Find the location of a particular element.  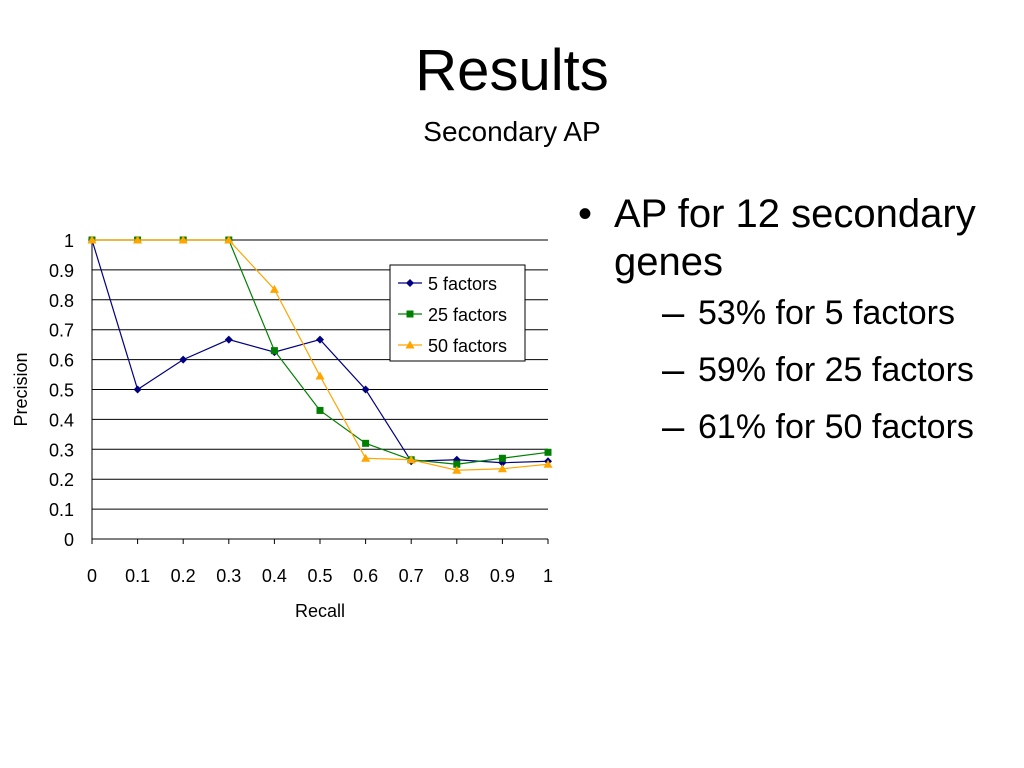

legend-label: 50 factors is located at coordinates (467, 346).